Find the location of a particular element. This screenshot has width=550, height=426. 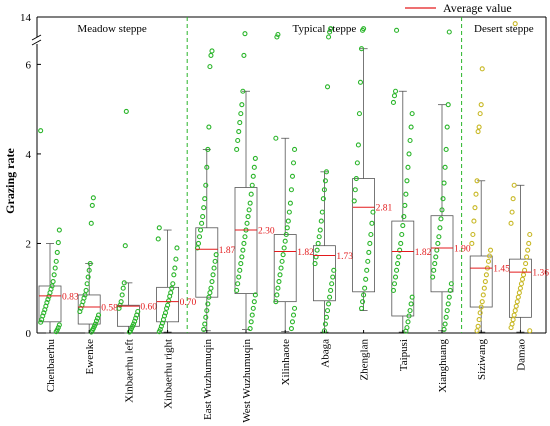

site-west-wuzhumuqin: 2.30 West Wuzhumuqin is located at coordinates (254, 227).